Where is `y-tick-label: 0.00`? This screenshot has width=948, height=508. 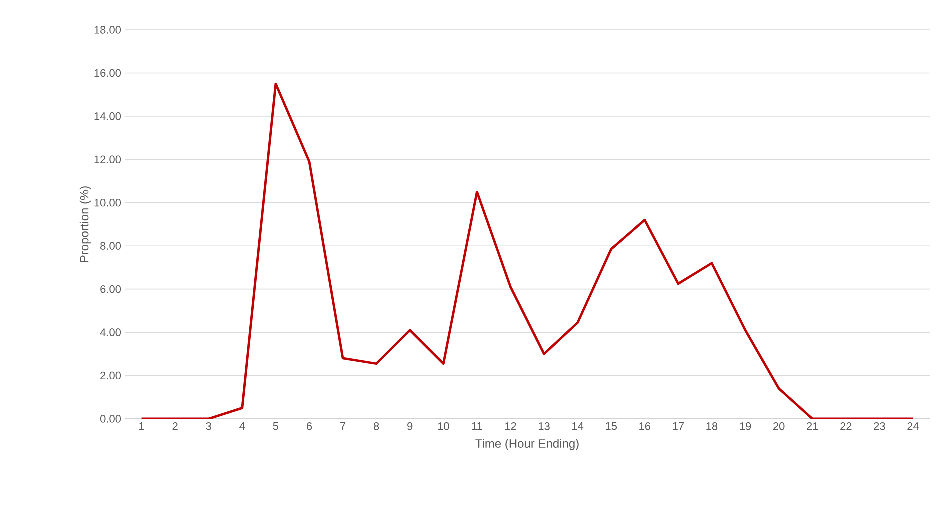
y-tick-label: 0.00 is located at coordinates (111, 419).